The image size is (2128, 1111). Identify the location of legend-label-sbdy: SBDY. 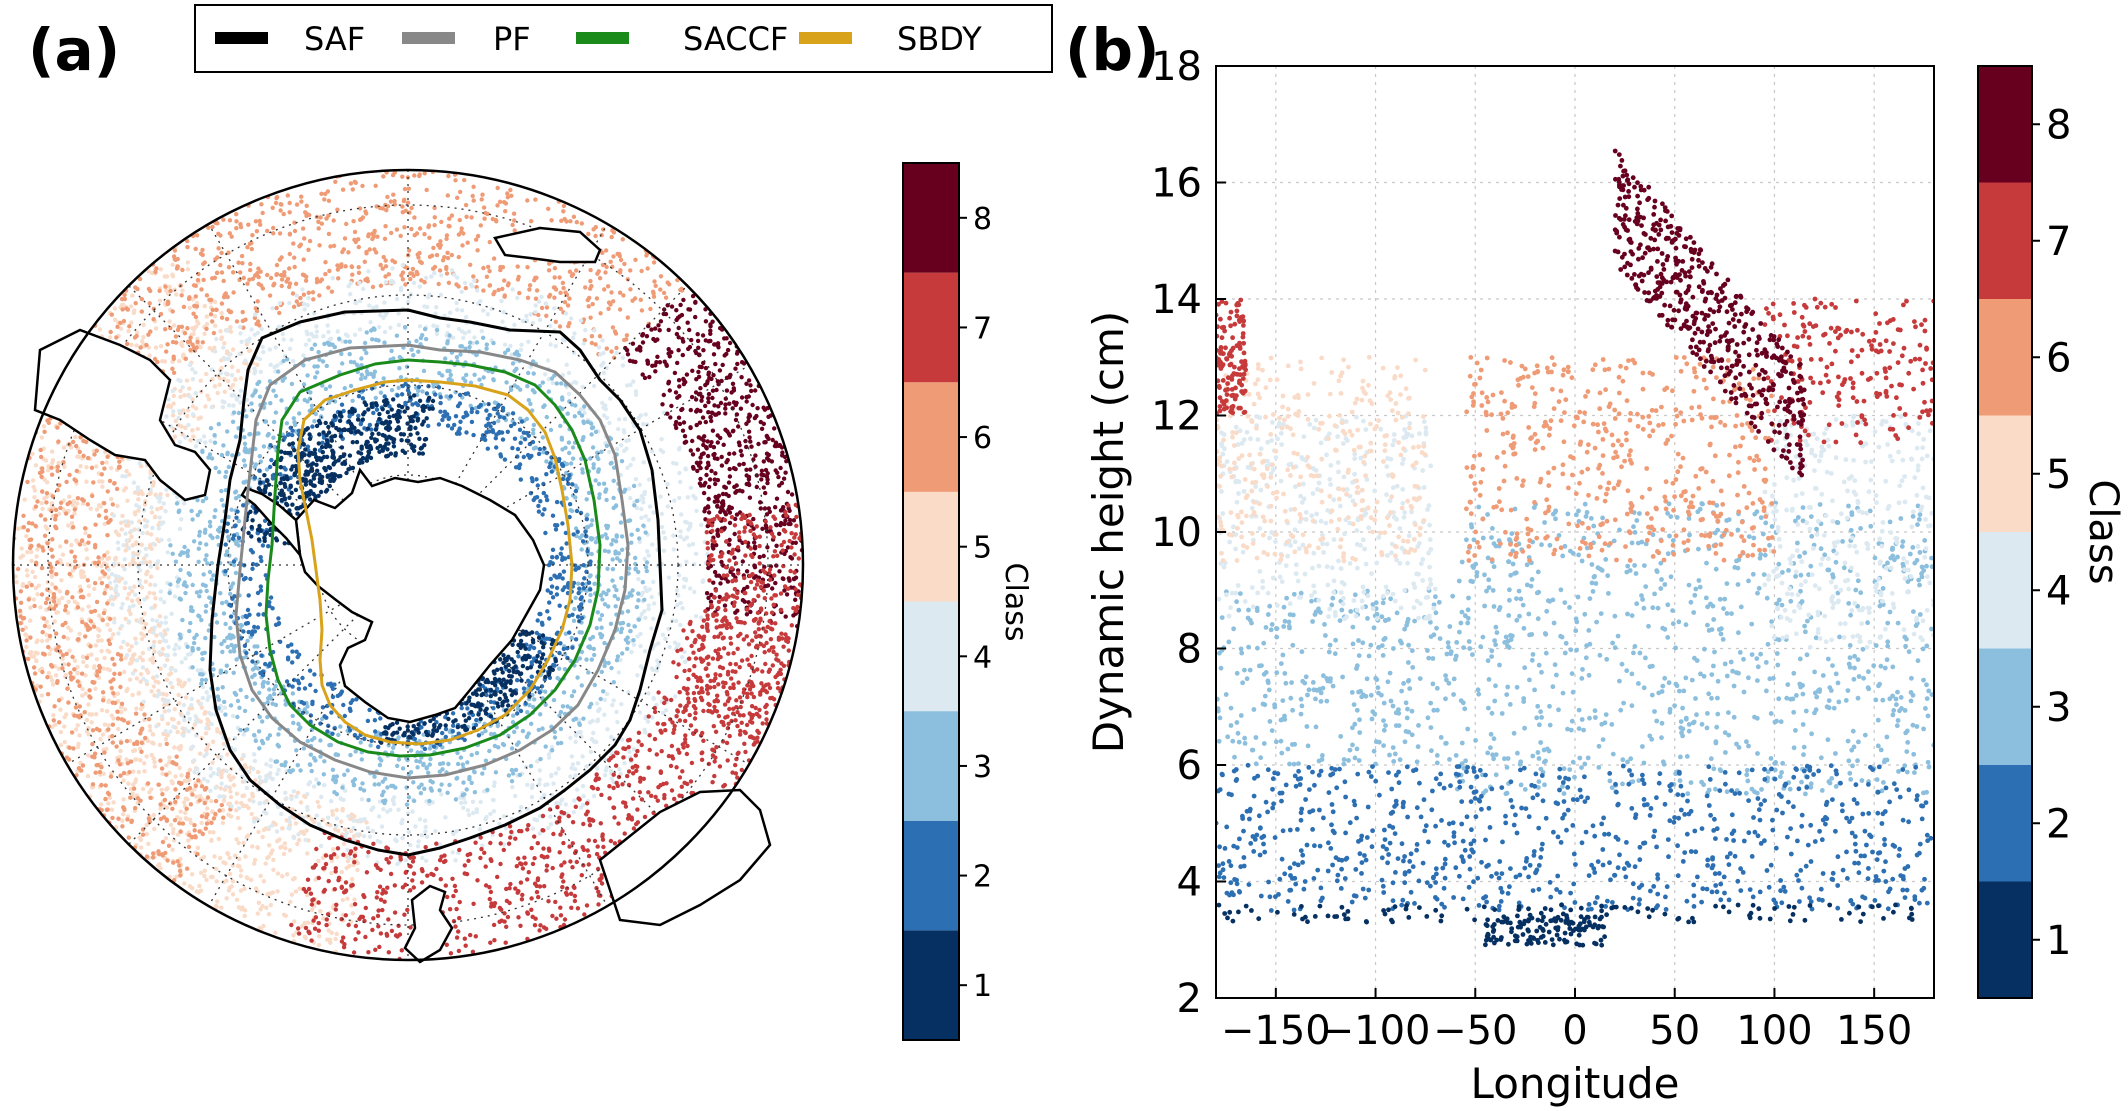
(939, 39).